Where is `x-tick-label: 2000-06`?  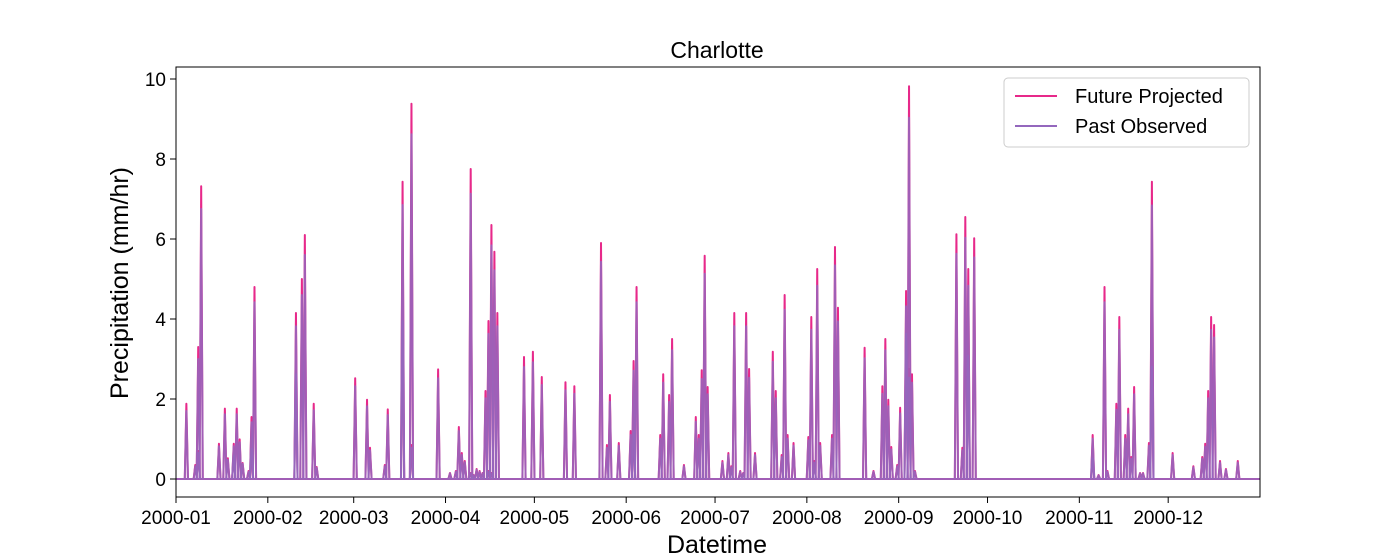 x-tick-label: 2000-06 is located at coordinates (626, 518).